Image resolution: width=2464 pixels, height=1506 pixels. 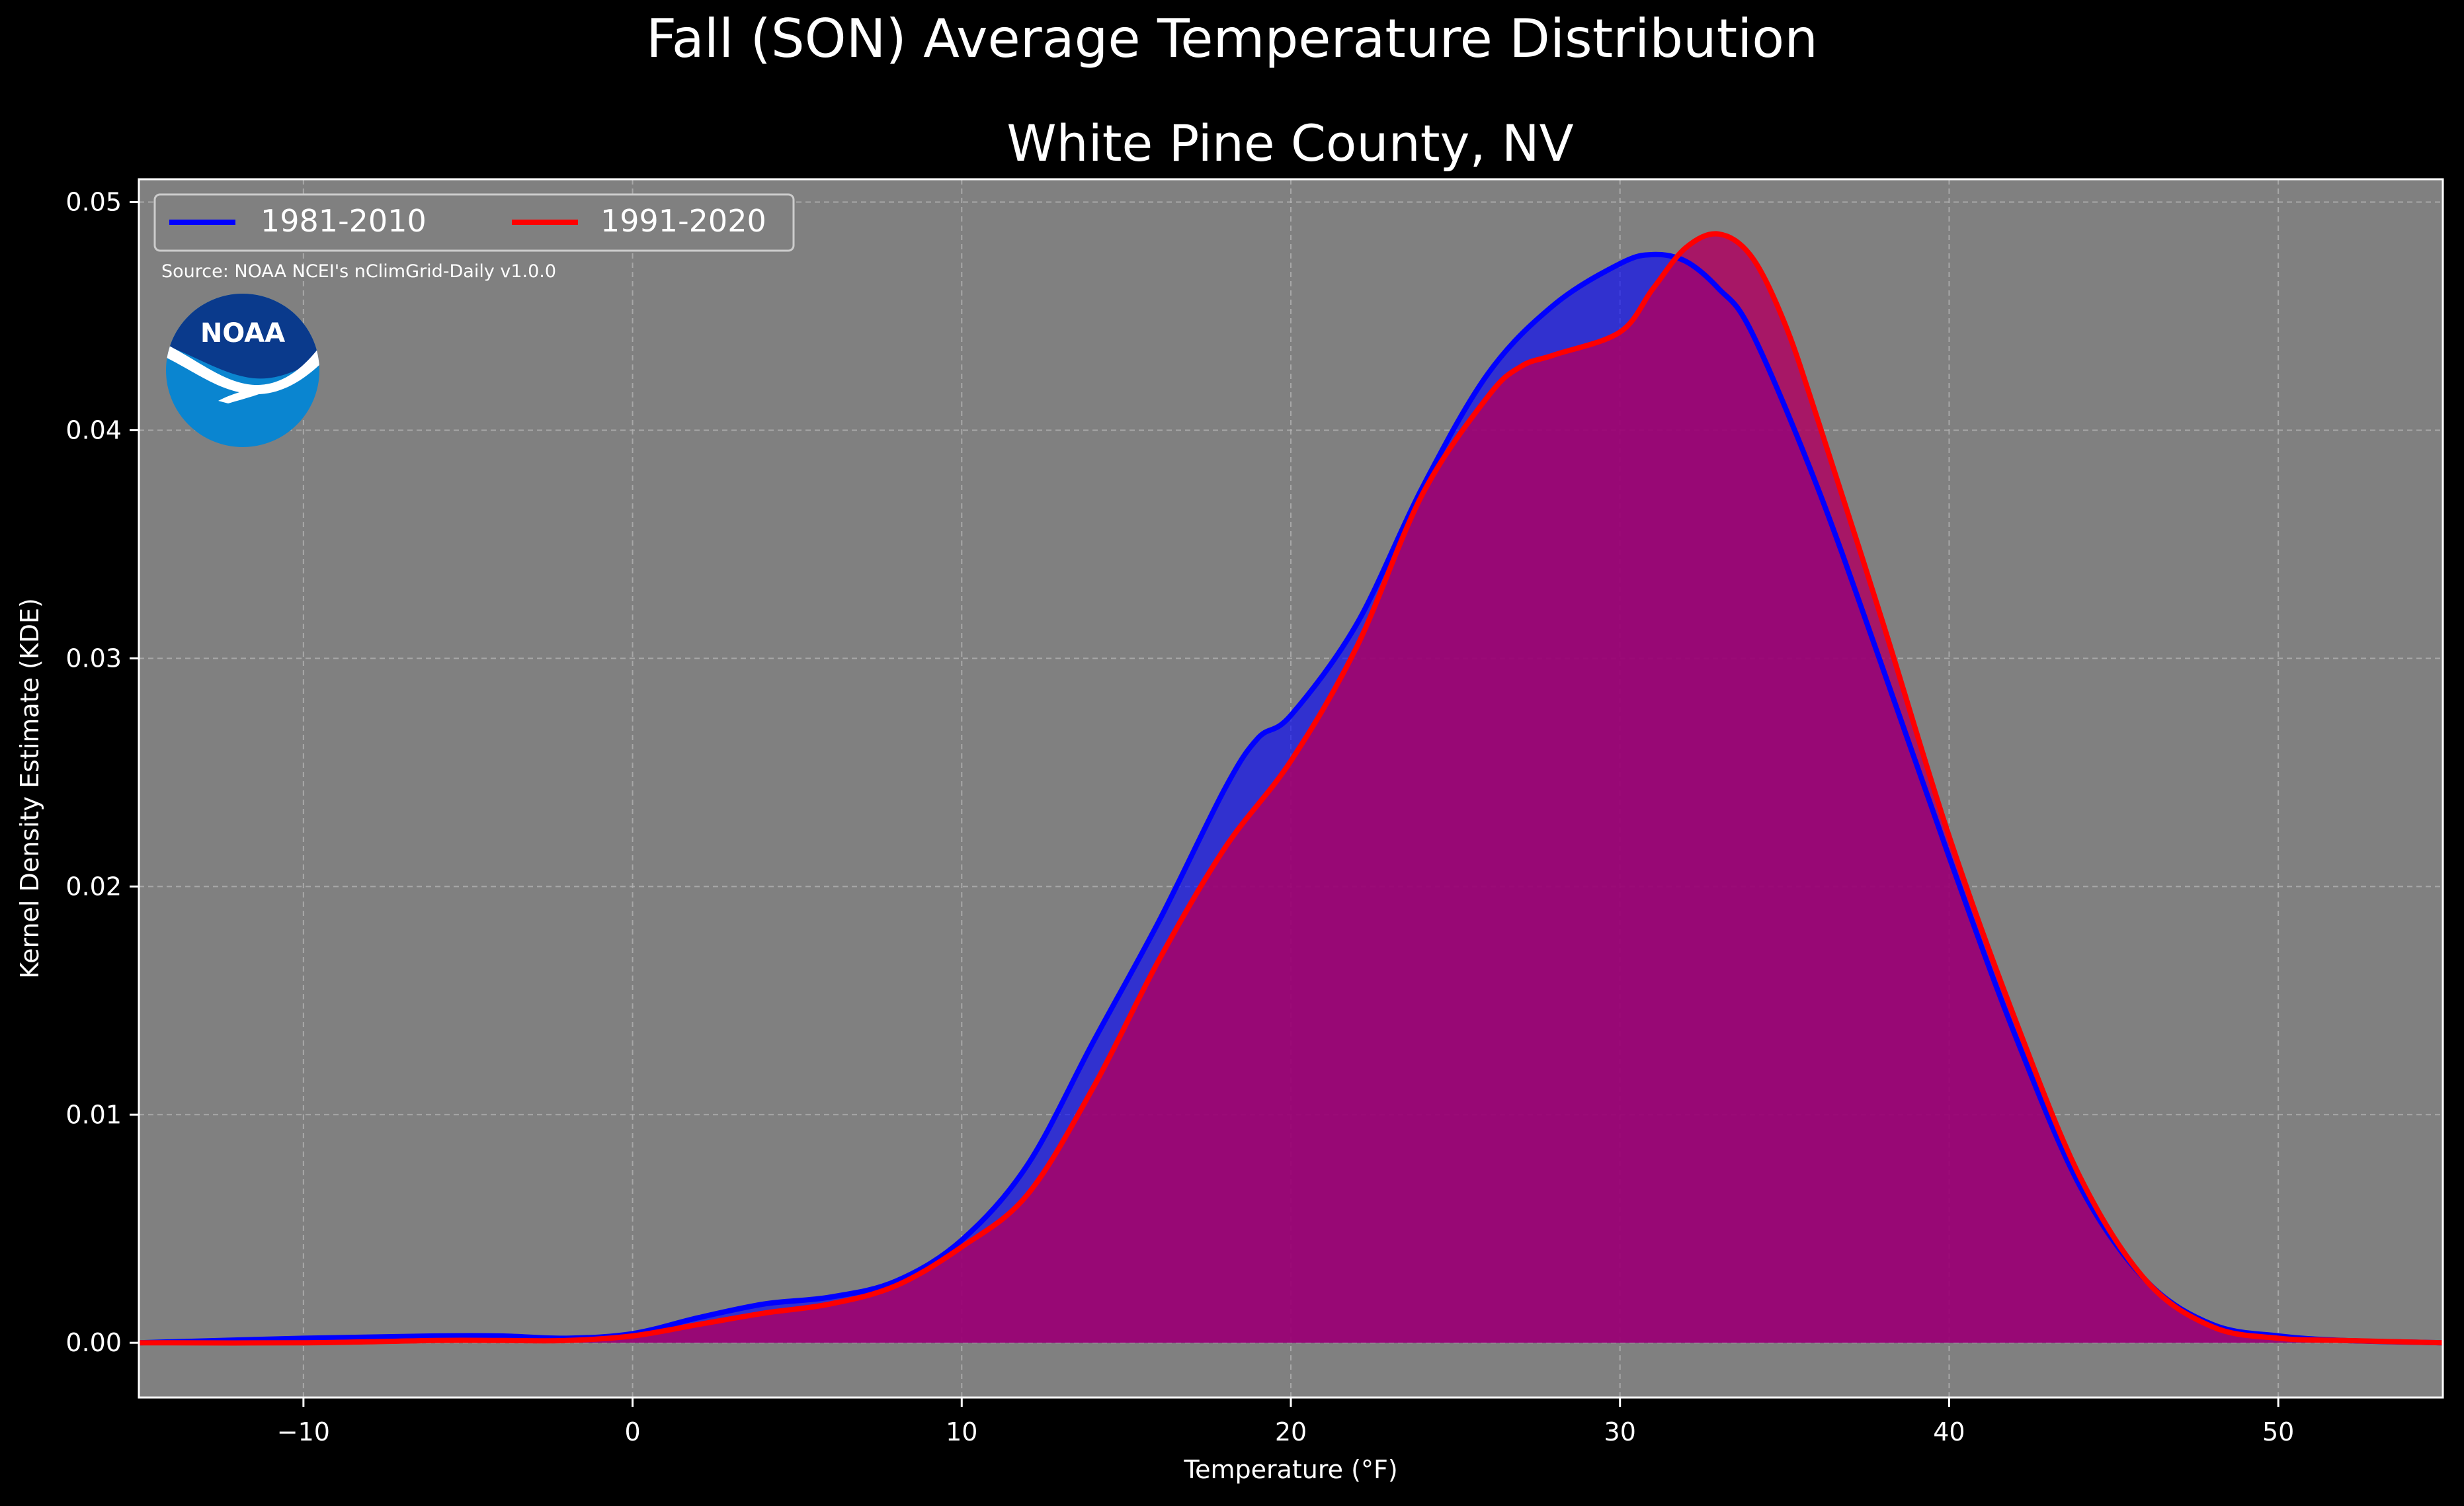 I want to click on noaa-logo-text: NOAA, so click(x=243, y=333).